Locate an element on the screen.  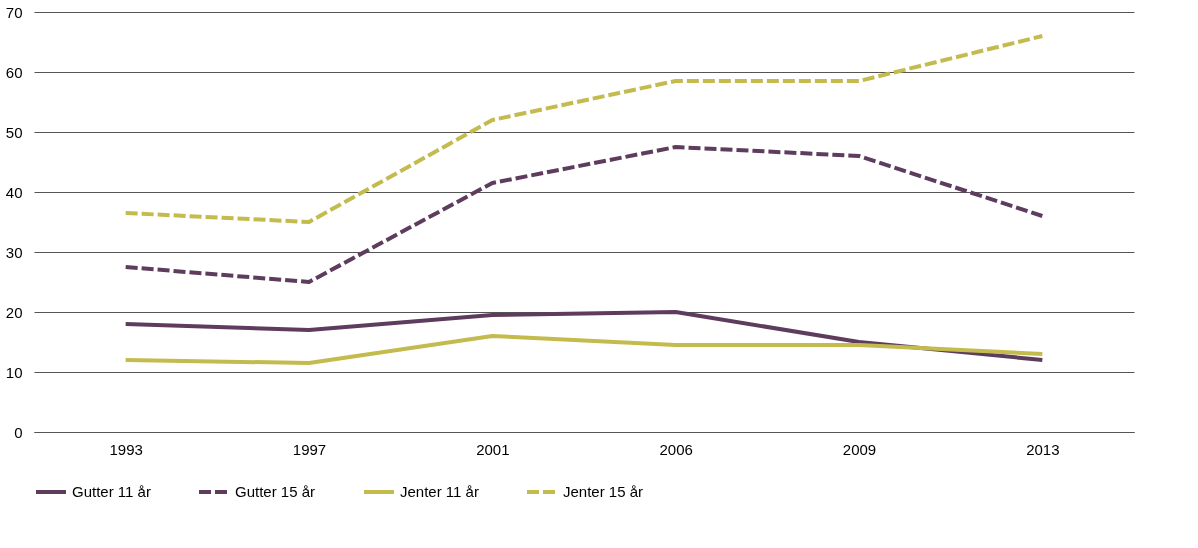
y-tick-label: 0 is located at coordinates (18, 432).